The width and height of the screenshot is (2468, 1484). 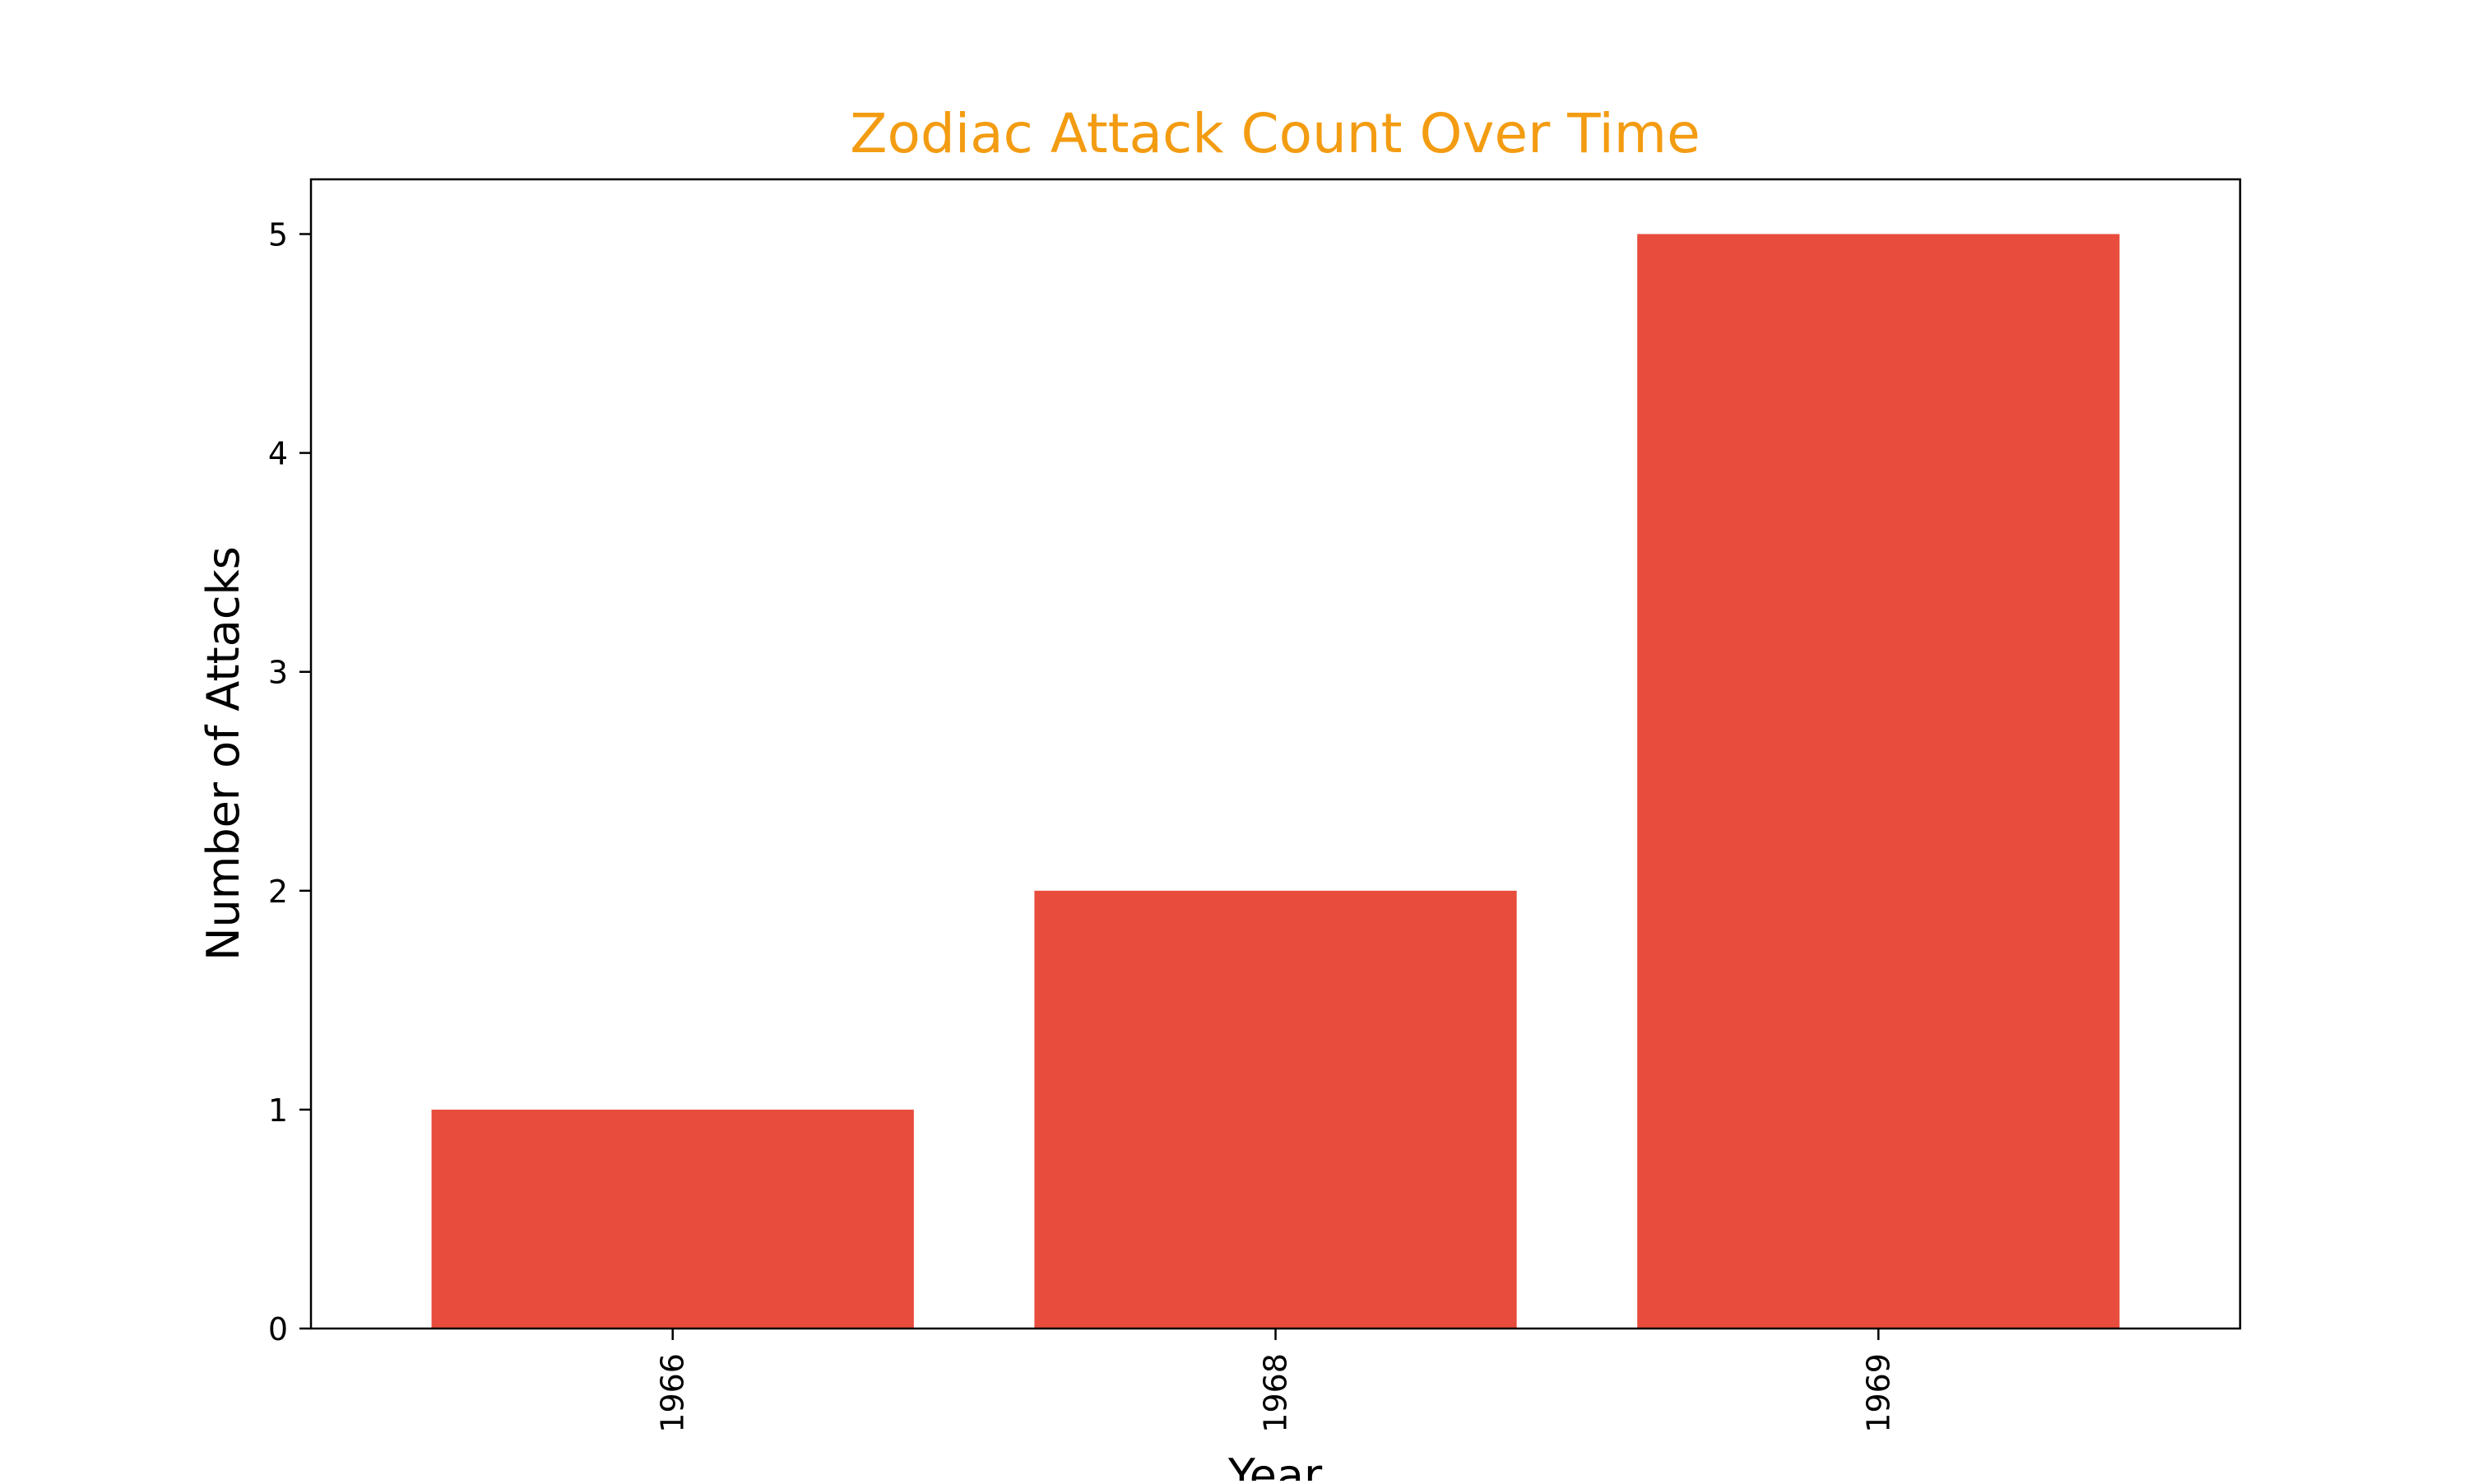 I want to click on y-axis-label: Number of Attacks, so click(x=223, y=753).